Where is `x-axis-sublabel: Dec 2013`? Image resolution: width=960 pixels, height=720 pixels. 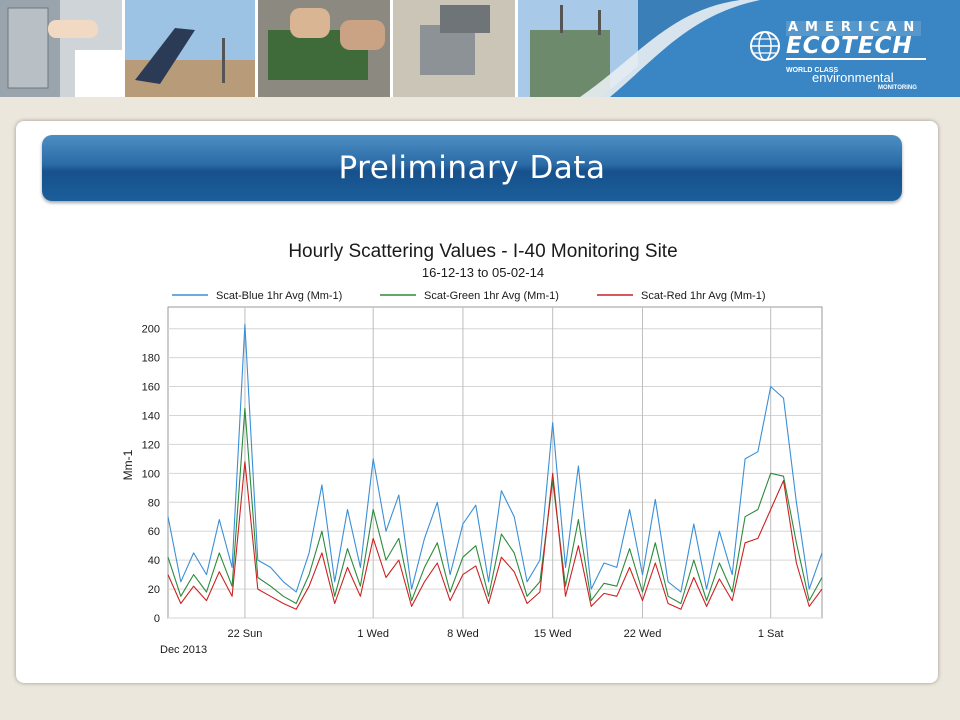
x-axis-sublabel: Dec 2013 is located at coordinates (183, 650).